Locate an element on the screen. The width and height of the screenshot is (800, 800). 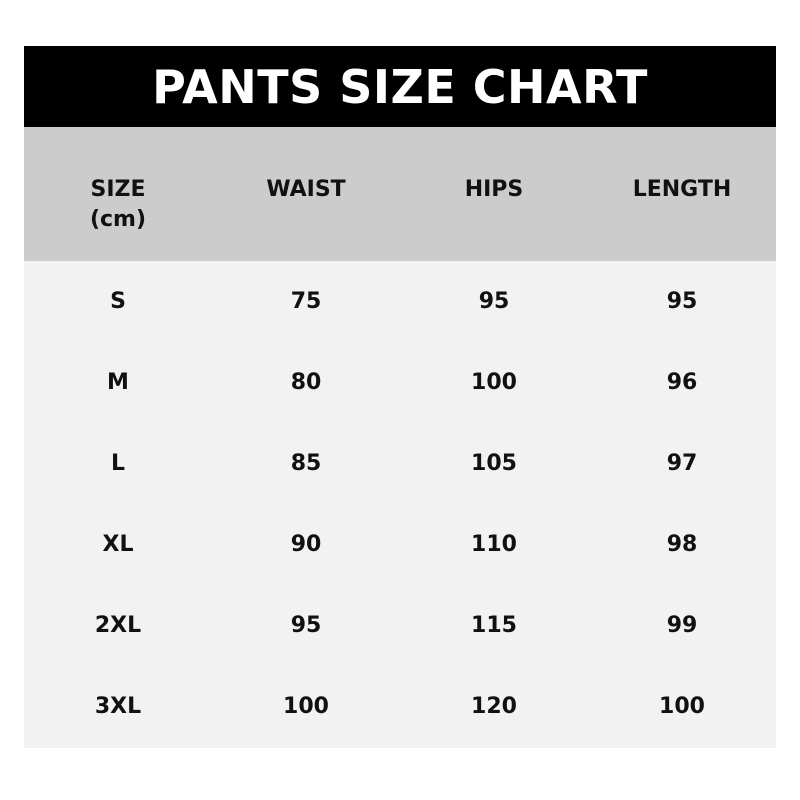
cell-length: 95 is located at coordinates (682, 301).